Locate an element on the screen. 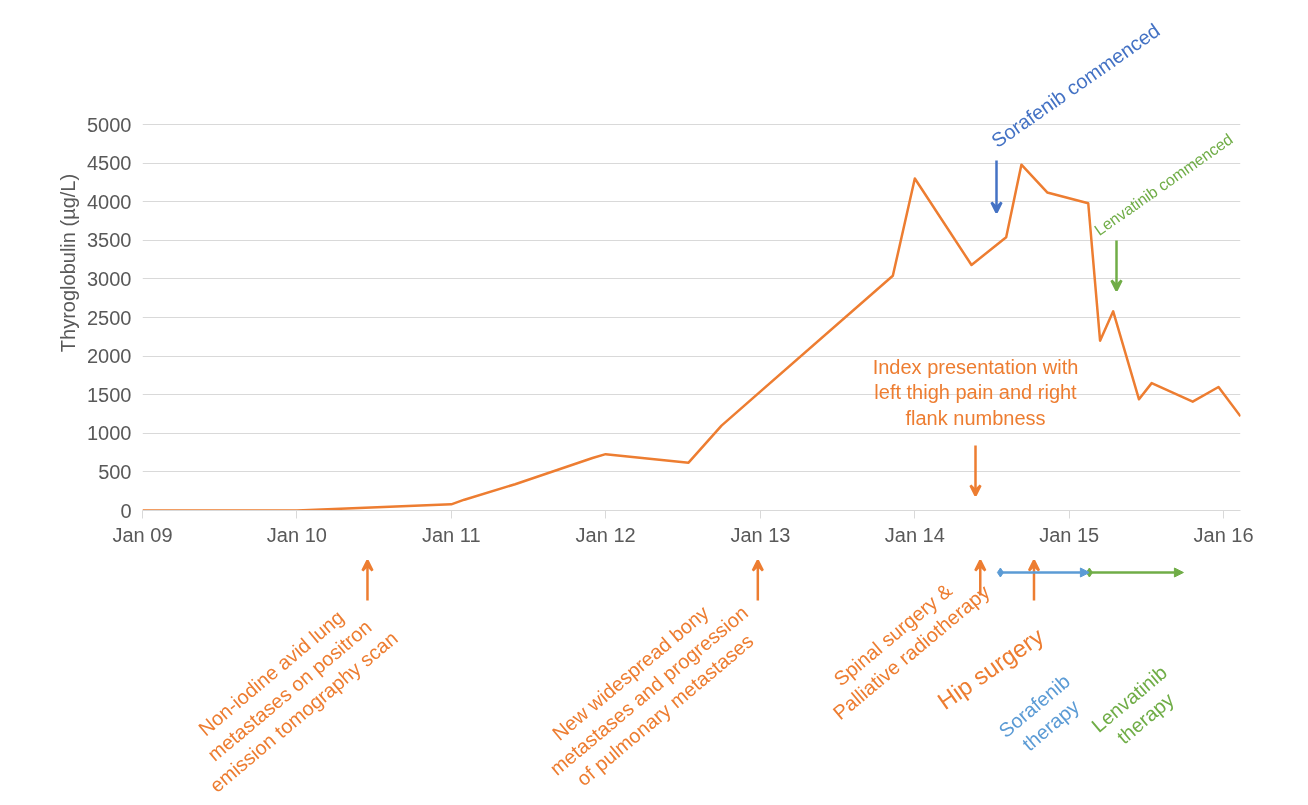  annotation: Index presentation with left thigh pain and right flank numbness is located at coordinates (975, 392).